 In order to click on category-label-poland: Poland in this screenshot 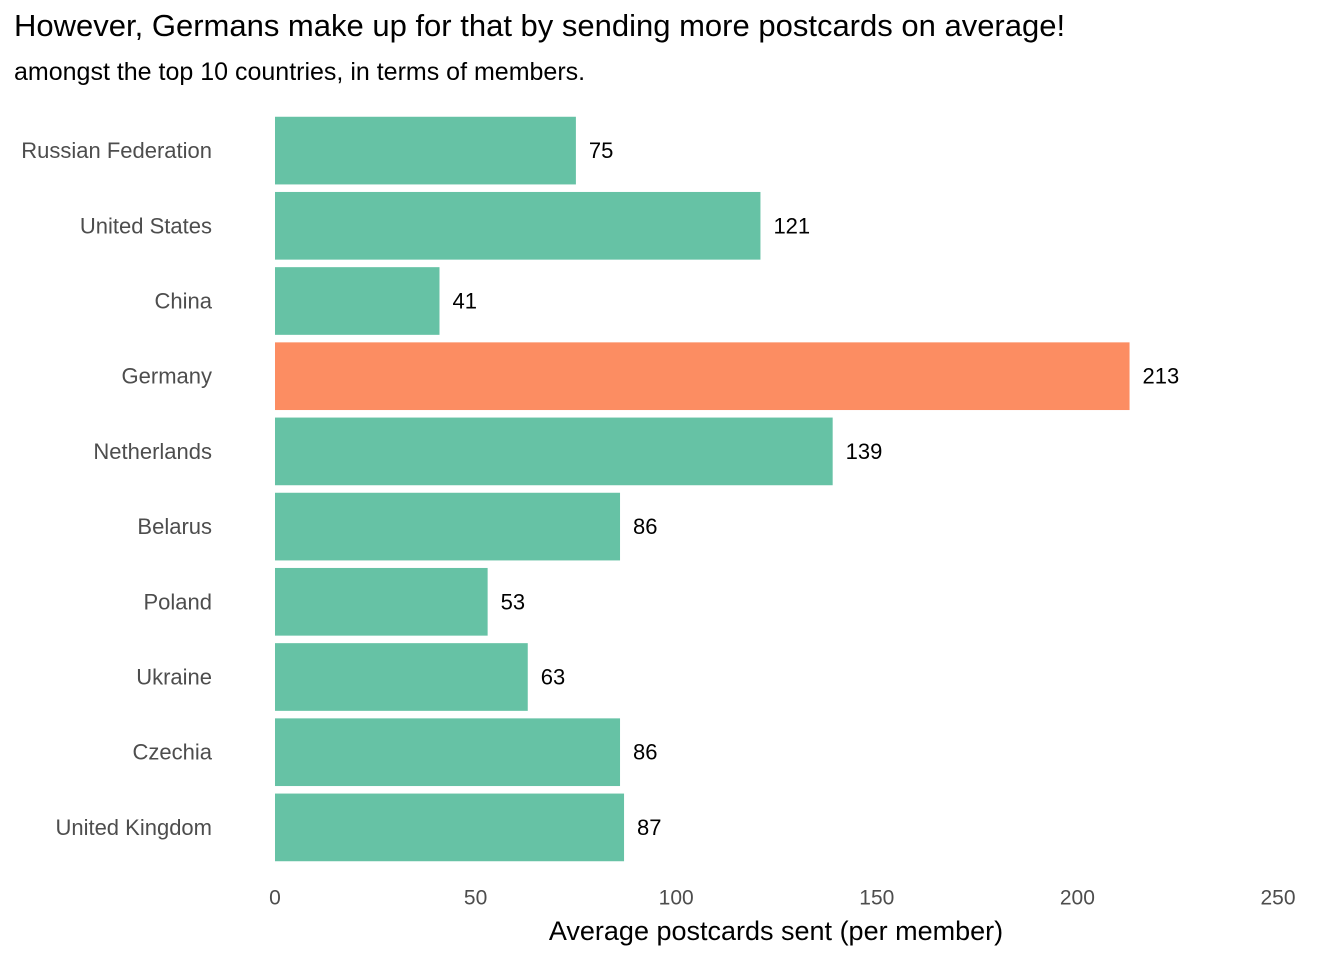, I will do `click(177, 601)`.